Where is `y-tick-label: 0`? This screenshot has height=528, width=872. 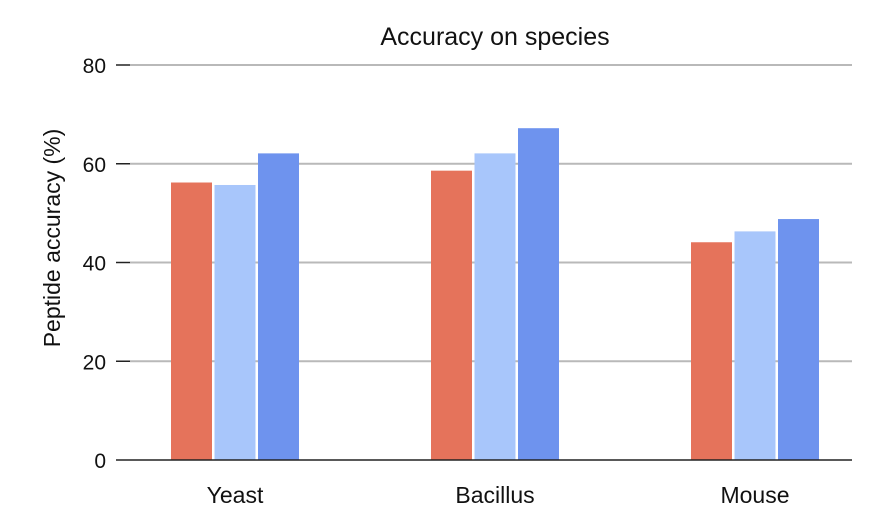 y-tick-label: 0 is located at coordinates (100, 461).